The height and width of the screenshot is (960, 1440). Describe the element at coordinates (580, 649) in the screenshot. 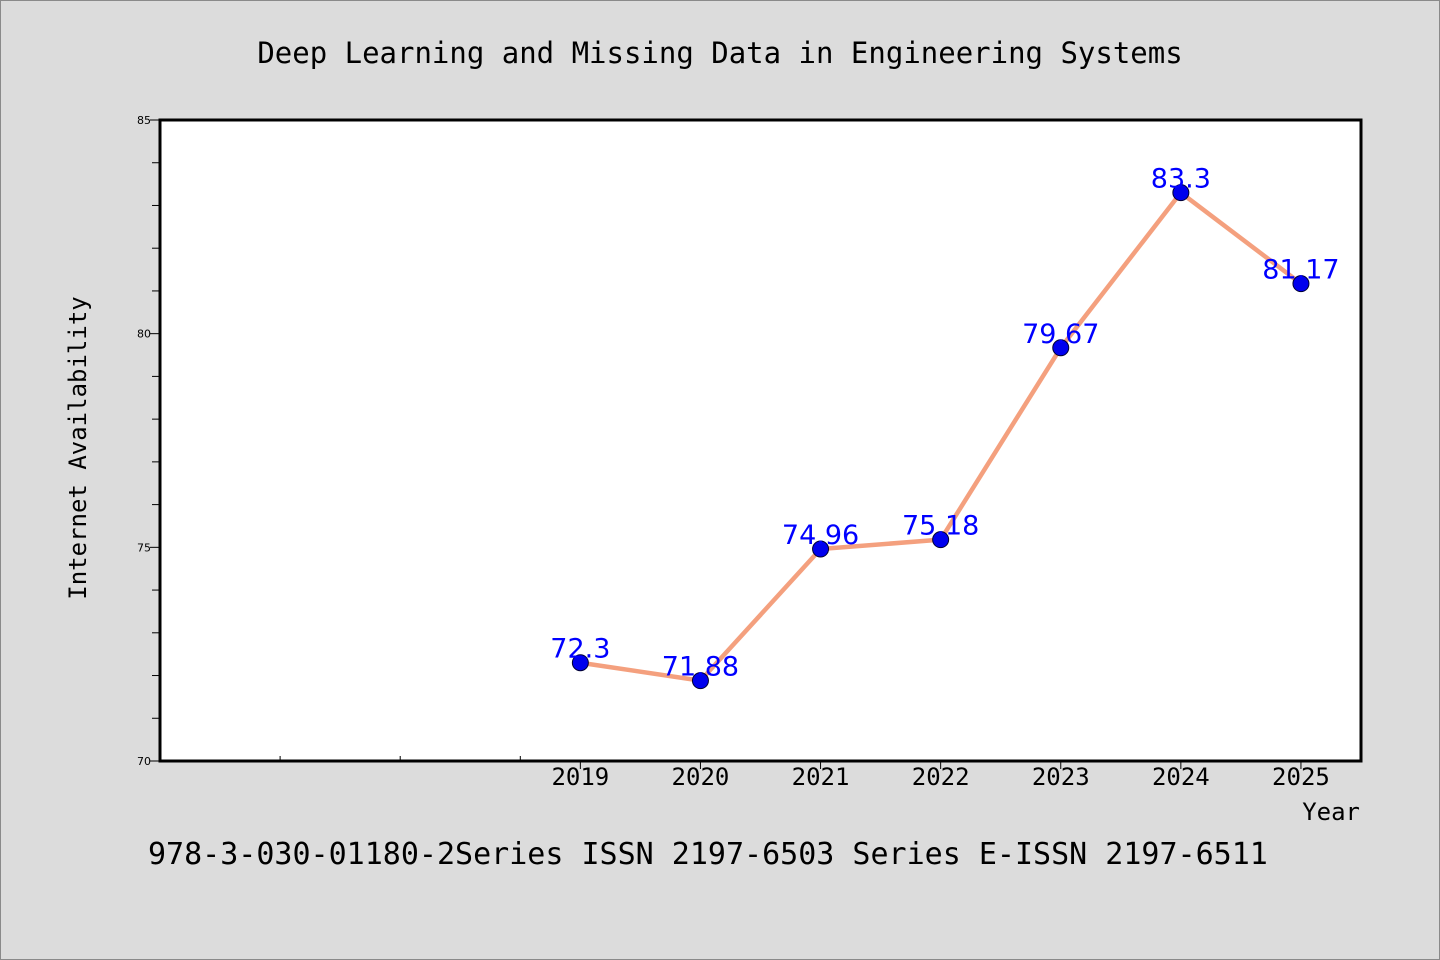

I see `data-label: 72.3` at that location.